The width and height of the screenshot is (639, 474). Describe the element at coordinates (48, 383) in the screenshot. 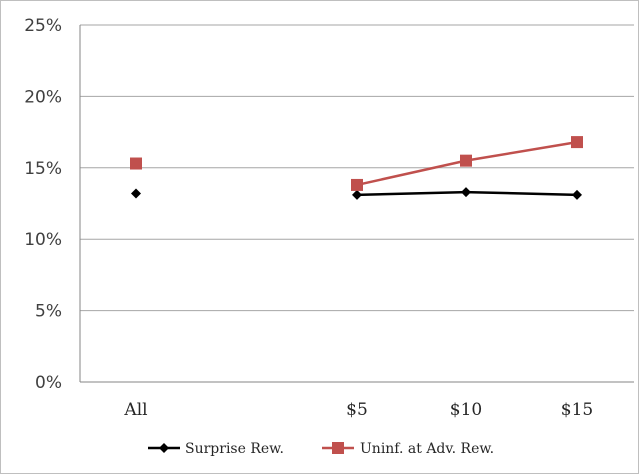

I see `y-tick-label: 0%` at that location.